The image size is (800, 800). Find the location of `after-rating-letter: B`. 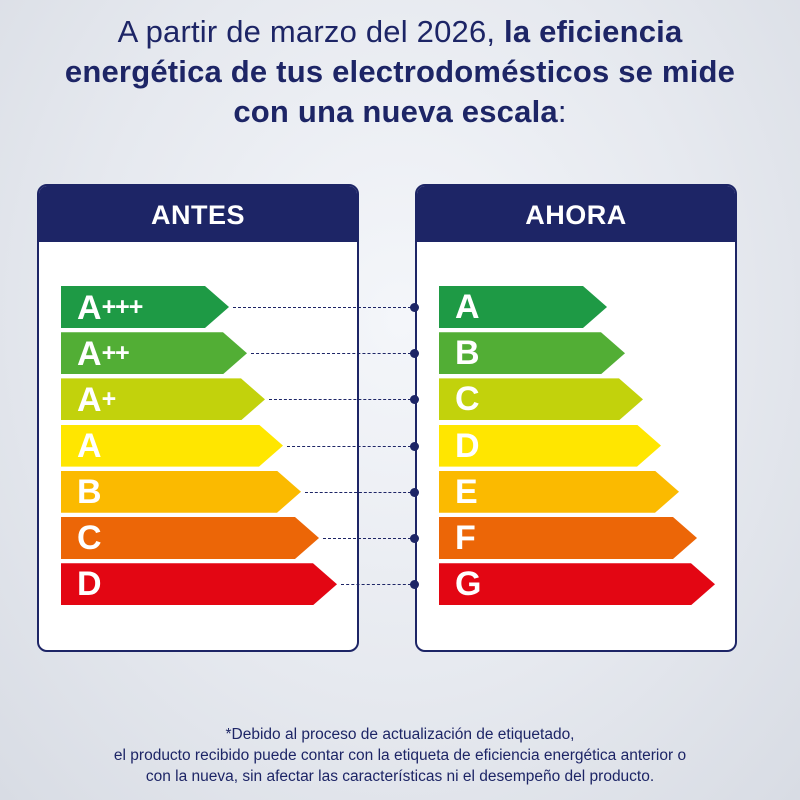

after-rating-letter: B is located at coordinates (467, 353).